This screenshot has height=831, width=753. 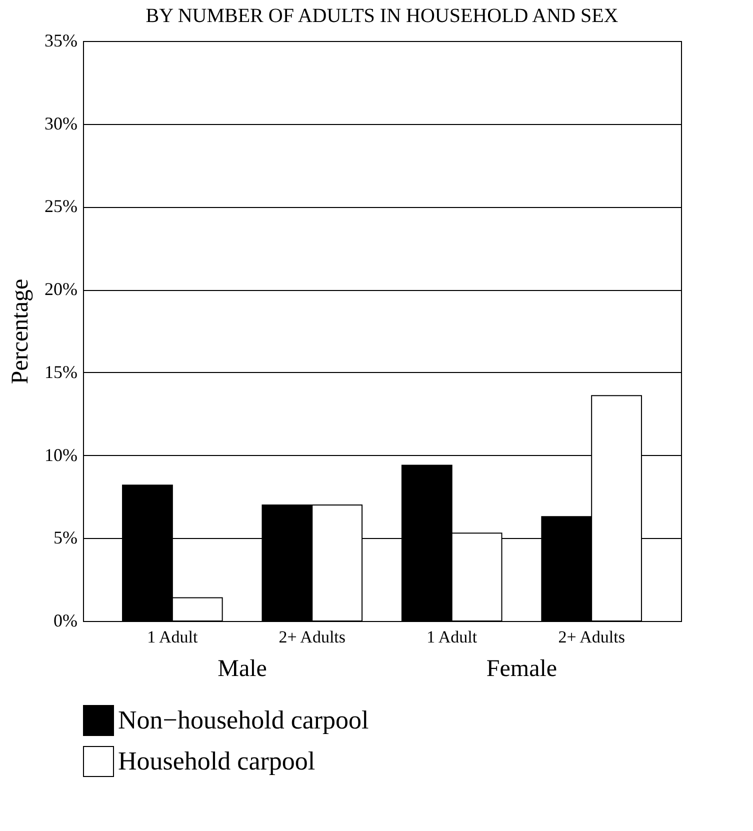 What do you see at coordinates (61, 372) in the screenshot?
I see `y-tick-label: 15%` at bounding box center [61, 372].